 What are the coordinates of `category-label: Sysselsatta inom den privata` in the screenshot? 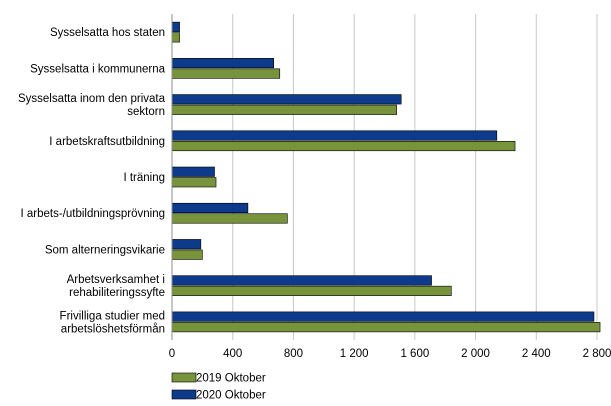 It's located at (92, 99).